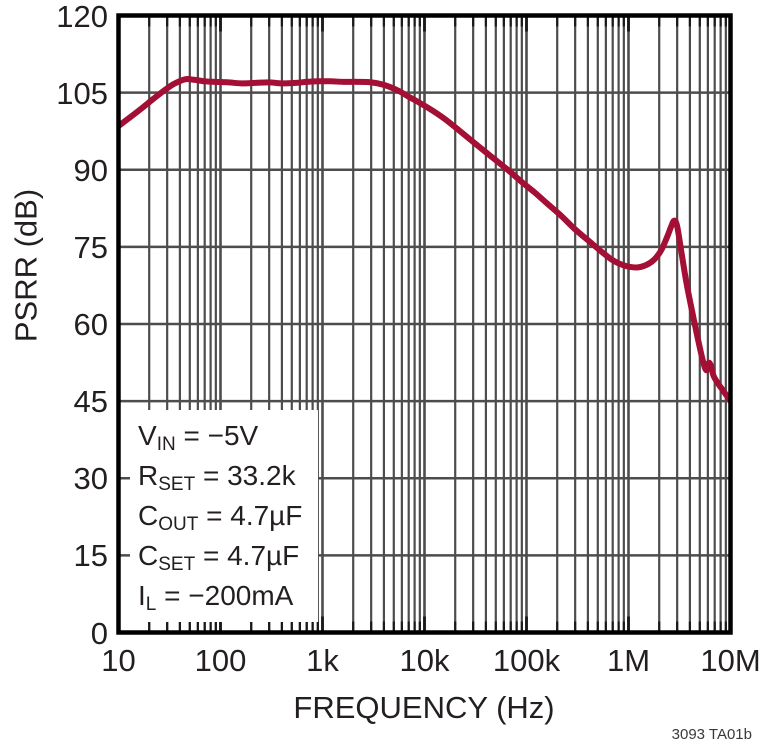 The height and width of the screenshot is (755, 760). Describe the element at coordinates (82, 17) in the screenshot. I see `y-axis-tick-label: 120` at that location.